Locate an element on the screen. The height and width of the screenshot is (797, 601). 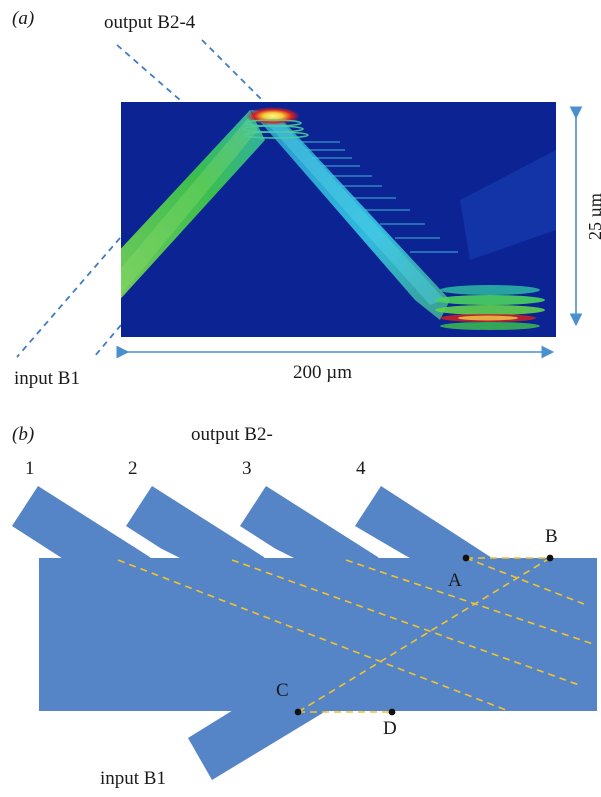
waveguide-number-1: 1 is located at coordinates (30, 469).